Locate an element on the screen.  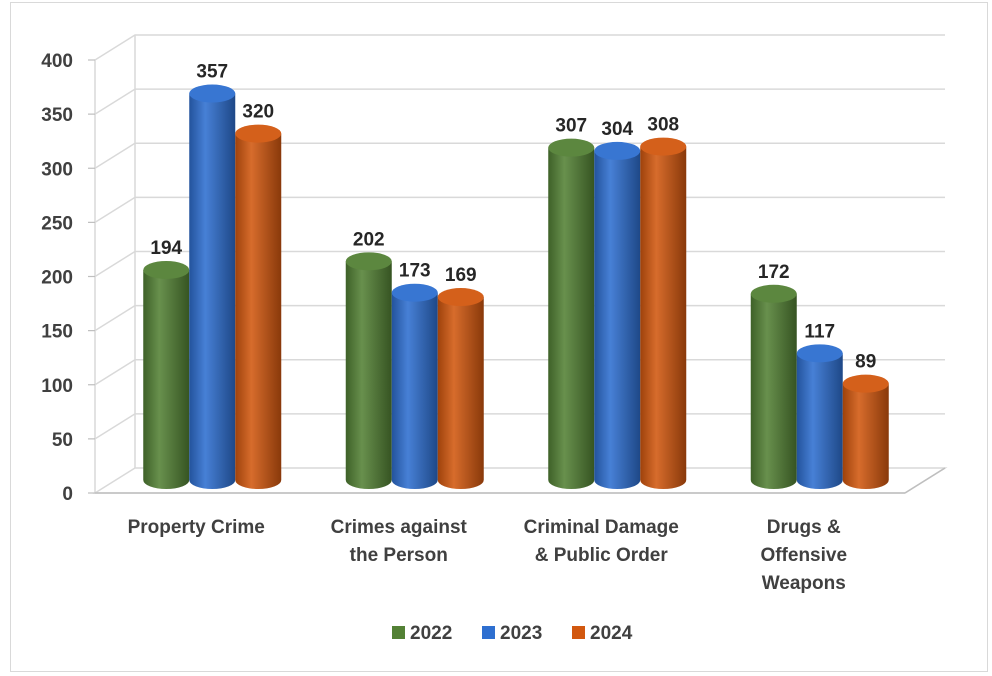
data-label: 304 is located at coordinates (617, 129).